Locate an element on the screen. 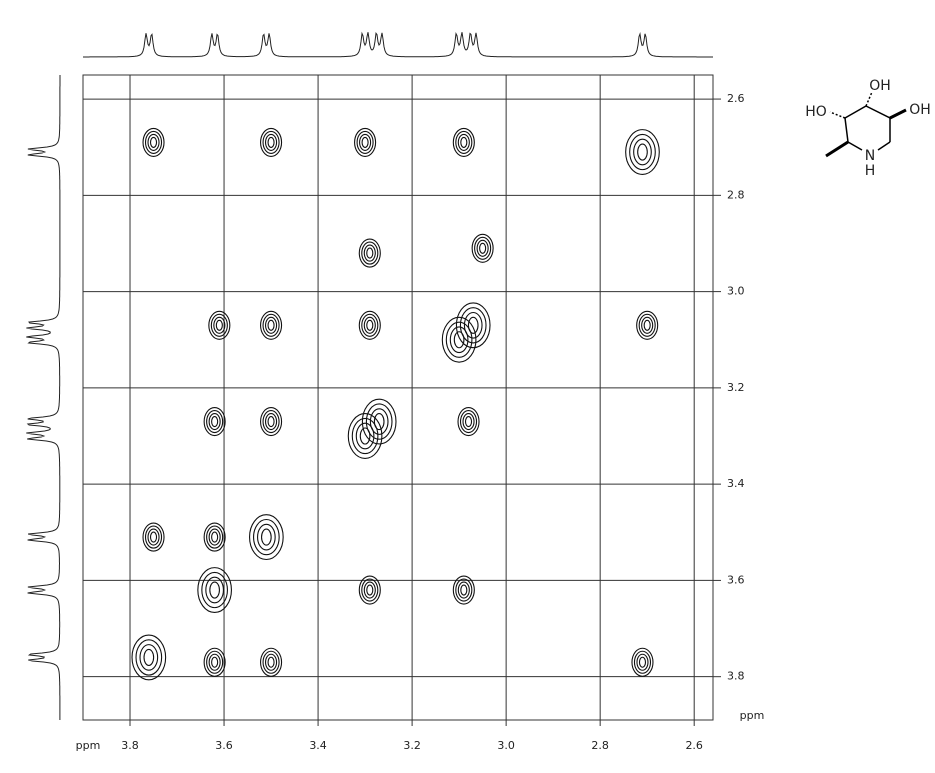 The image size is (935, 773). x-tick-label: 2.8 is located at coordinates (600, 745).